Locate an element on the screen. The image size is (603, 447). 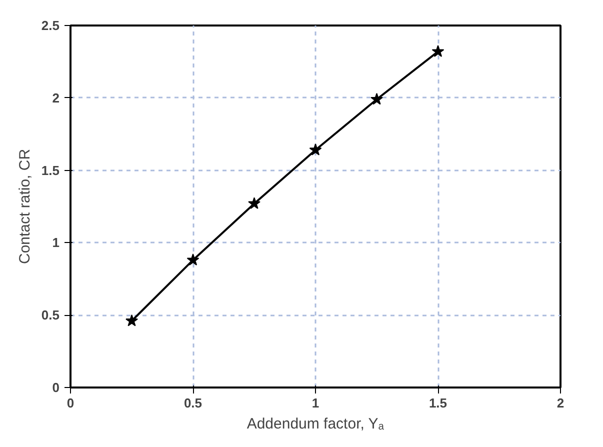
x-tick-label: 0 is located at coordinates (70, 403).